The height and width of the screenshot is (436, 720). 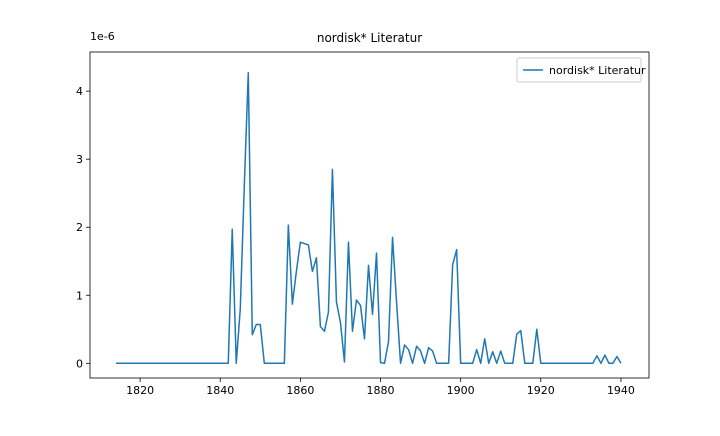 I want to click on x-tick-label: 1900, so click(x=461, y=390).